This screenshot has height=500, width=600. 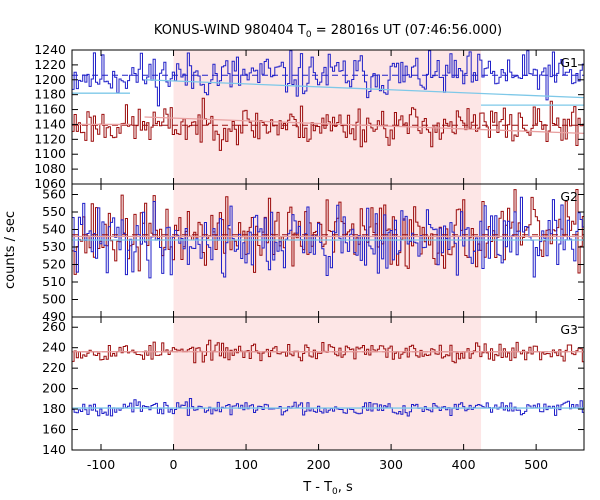 What do you see at coordinates (569, 329) in the screenshot?
I see `panel-label: G3` at bounding box center [569, 329].